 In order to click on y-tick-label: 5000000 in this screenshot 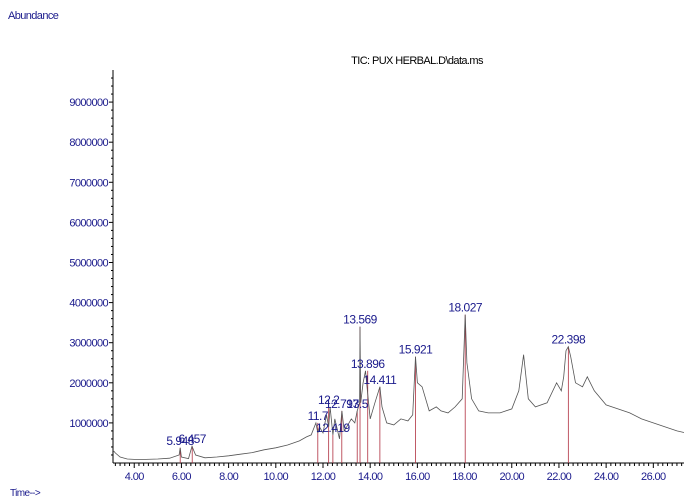, I will do `click(88, 263)`.